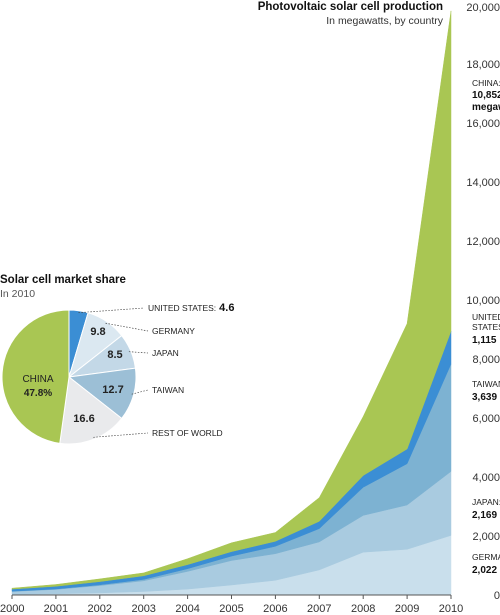 The image size is (500, 615). What do you see at coordinates (486, 557) in the screenshot?
I see `germany-annotation-label: GERMANY:` at bounding box center [486, 557].